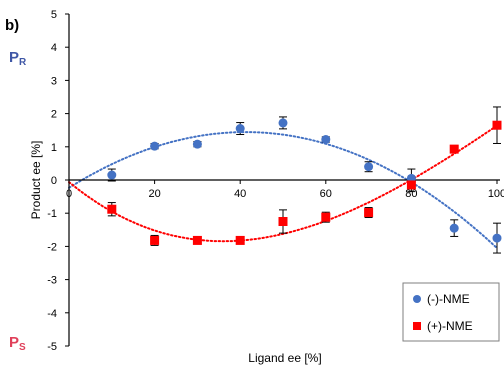 The height and width of the screenshot is (365, 504). What do you see at coordinates (14, 342) in the screenshot?
I see `annotation-ps-main: P` at bounding box center [14, 342].